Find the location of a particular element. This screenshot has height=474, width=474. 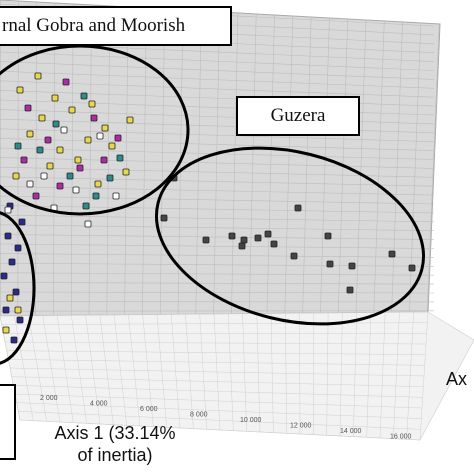

x-tick-label: 8 000 is located at coordinates (199, 415).